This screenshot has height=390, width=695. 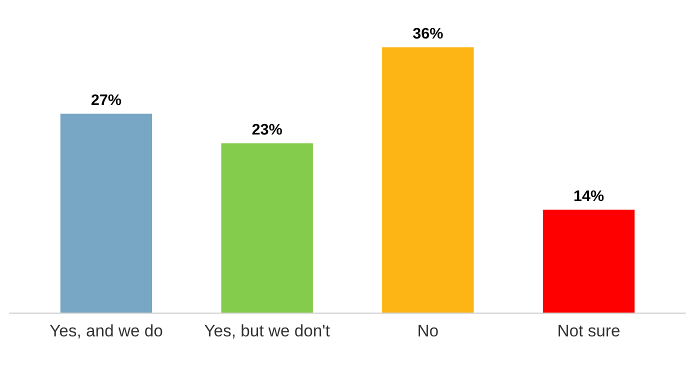 What do you see at coordinates (589, 330) in the screenshot?
I see `x-tick-label: Not sure` at bounding box center [589, 330].